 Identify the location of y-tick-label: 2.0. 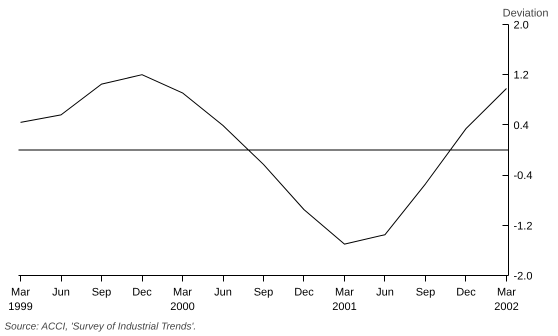
(521, 26).